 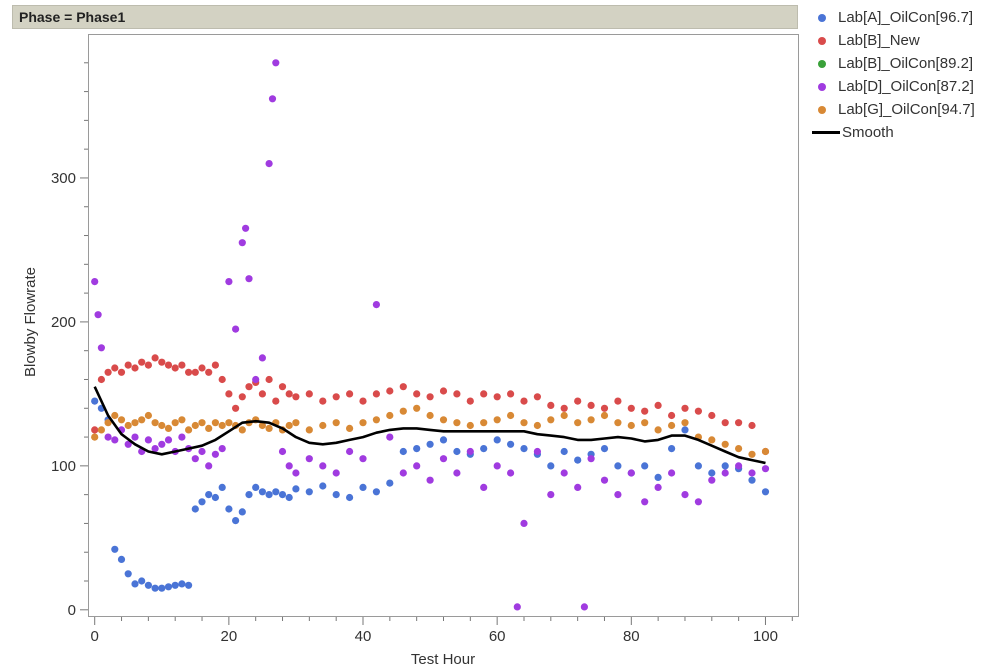 I want to click on legend-label: Lab[B]_New, so click(x=879, y=40).